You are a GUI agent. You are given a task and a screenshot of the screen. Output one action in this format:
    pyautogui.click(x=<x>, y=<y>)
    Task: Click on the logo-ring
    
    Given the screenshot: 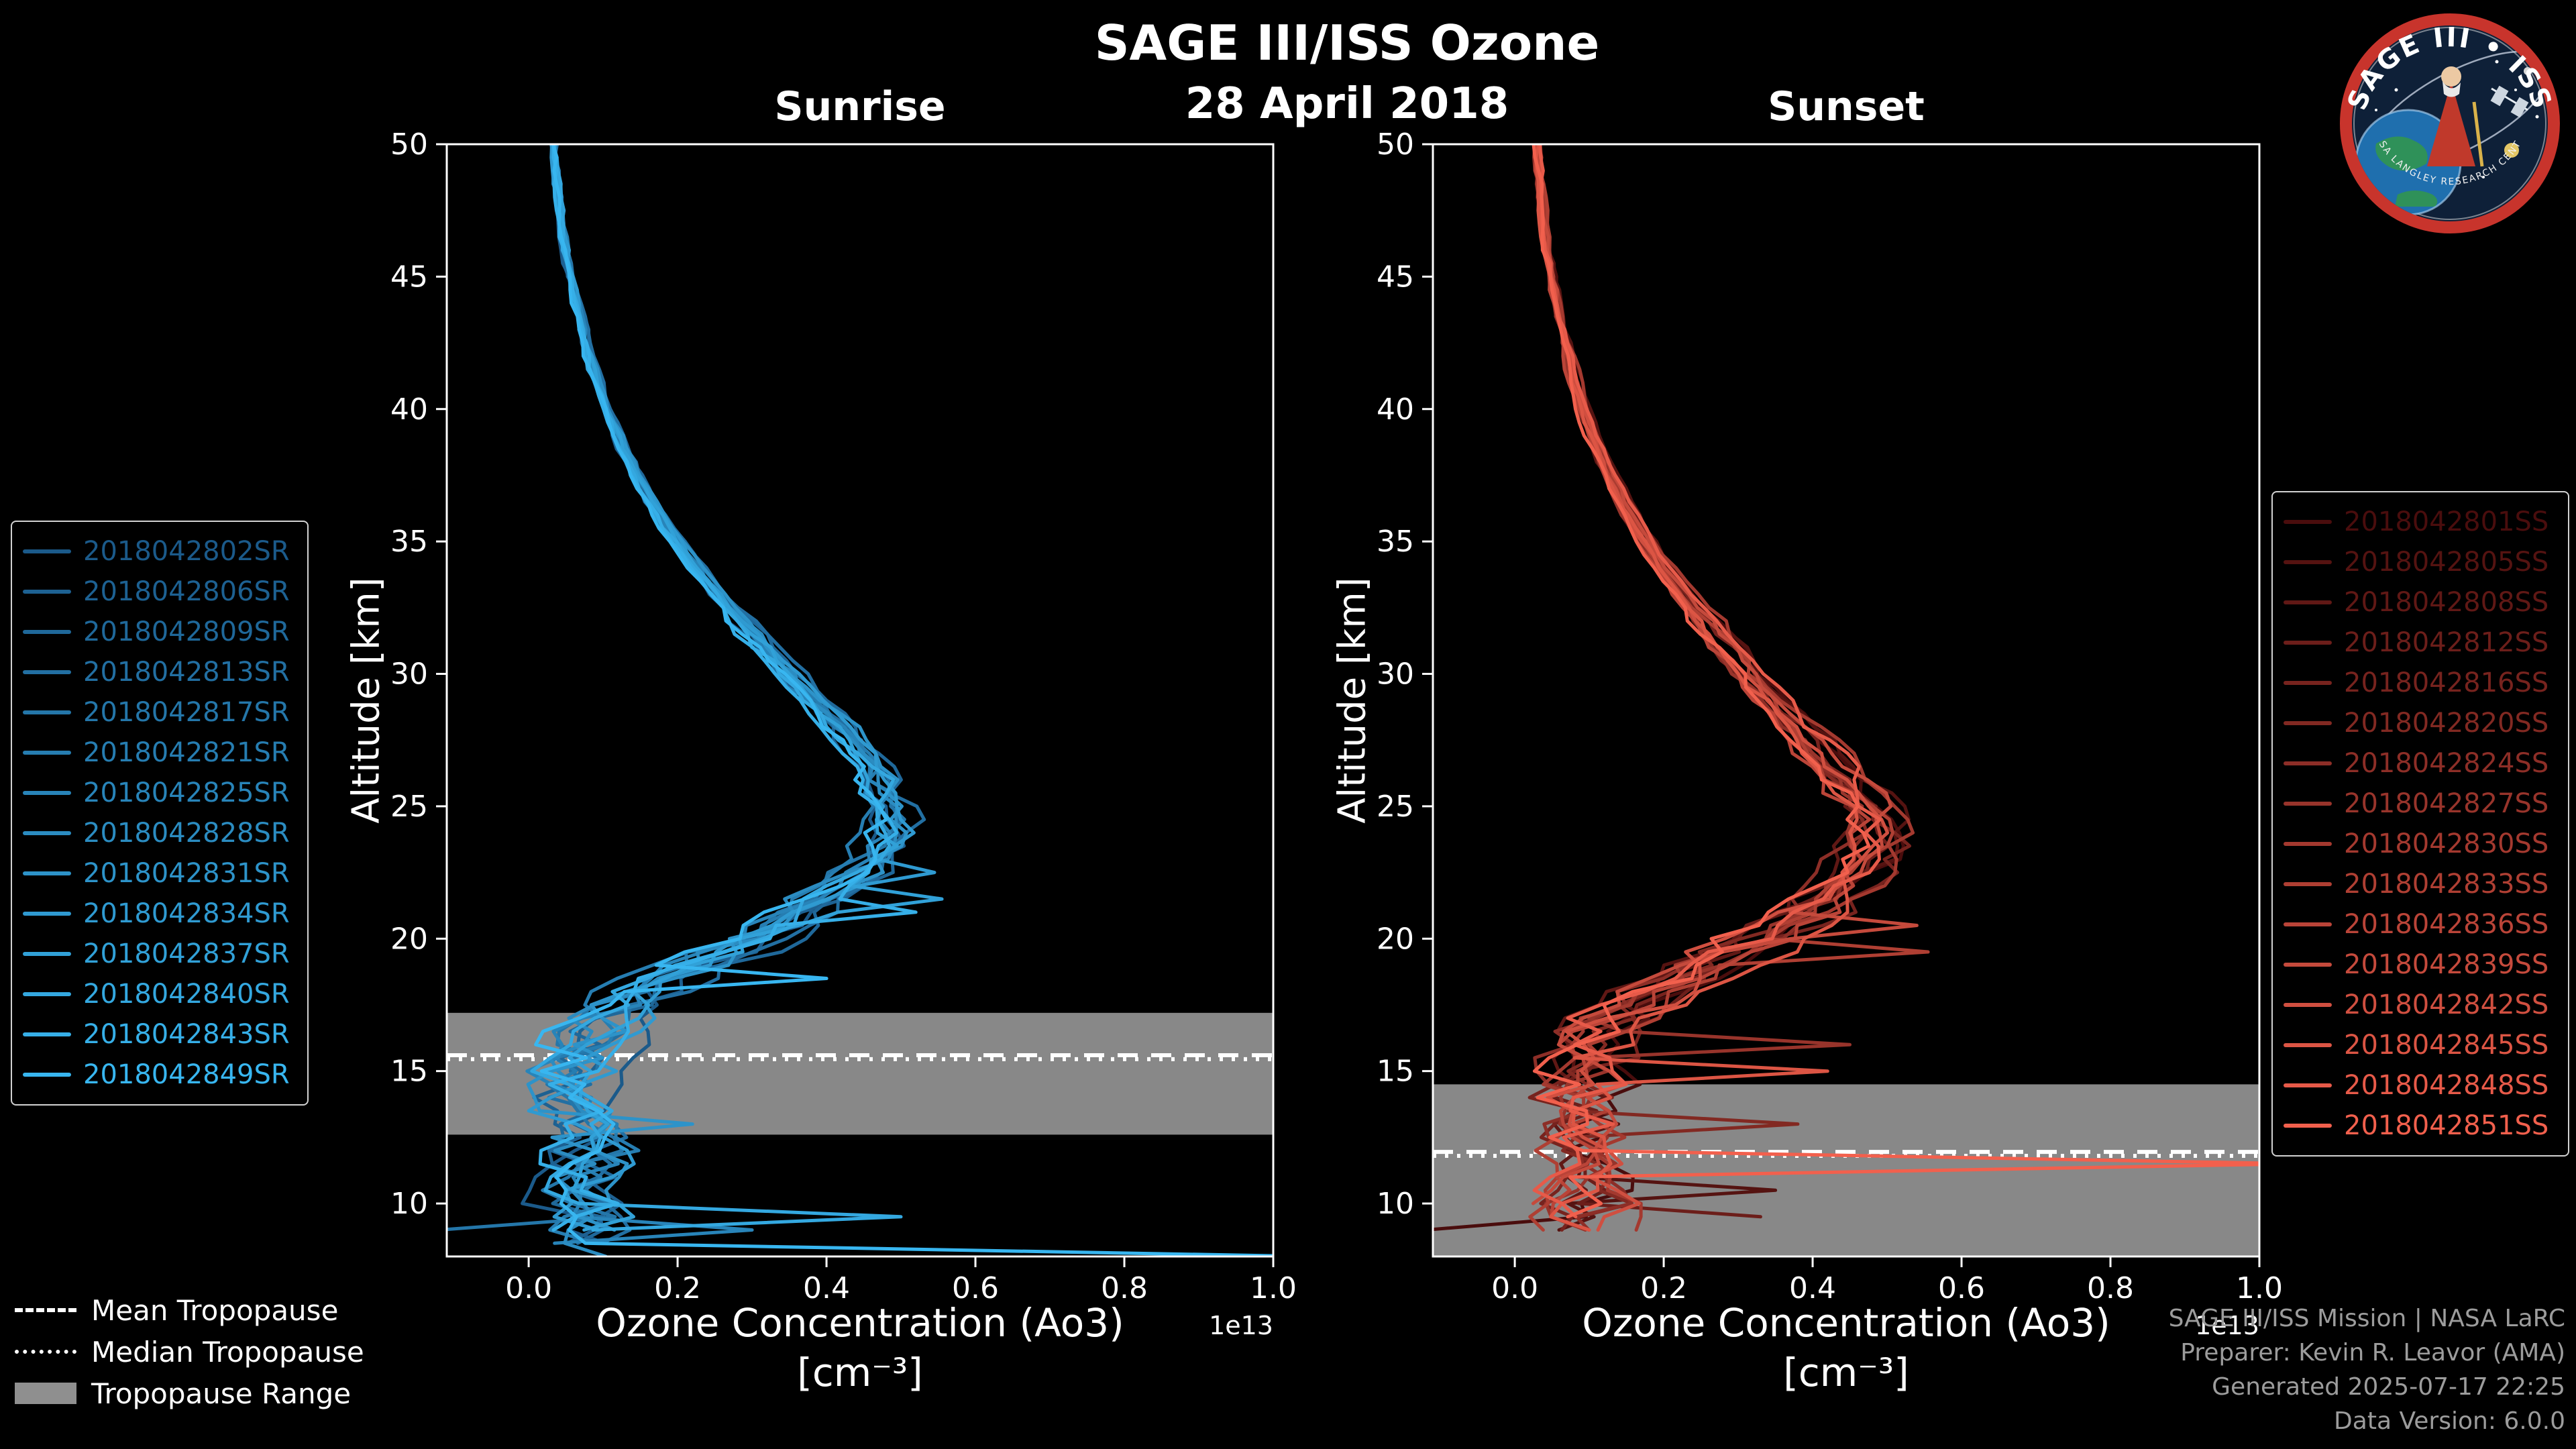 What is the action you would take?
    pyautogui.click(x=2450, y=123)
    